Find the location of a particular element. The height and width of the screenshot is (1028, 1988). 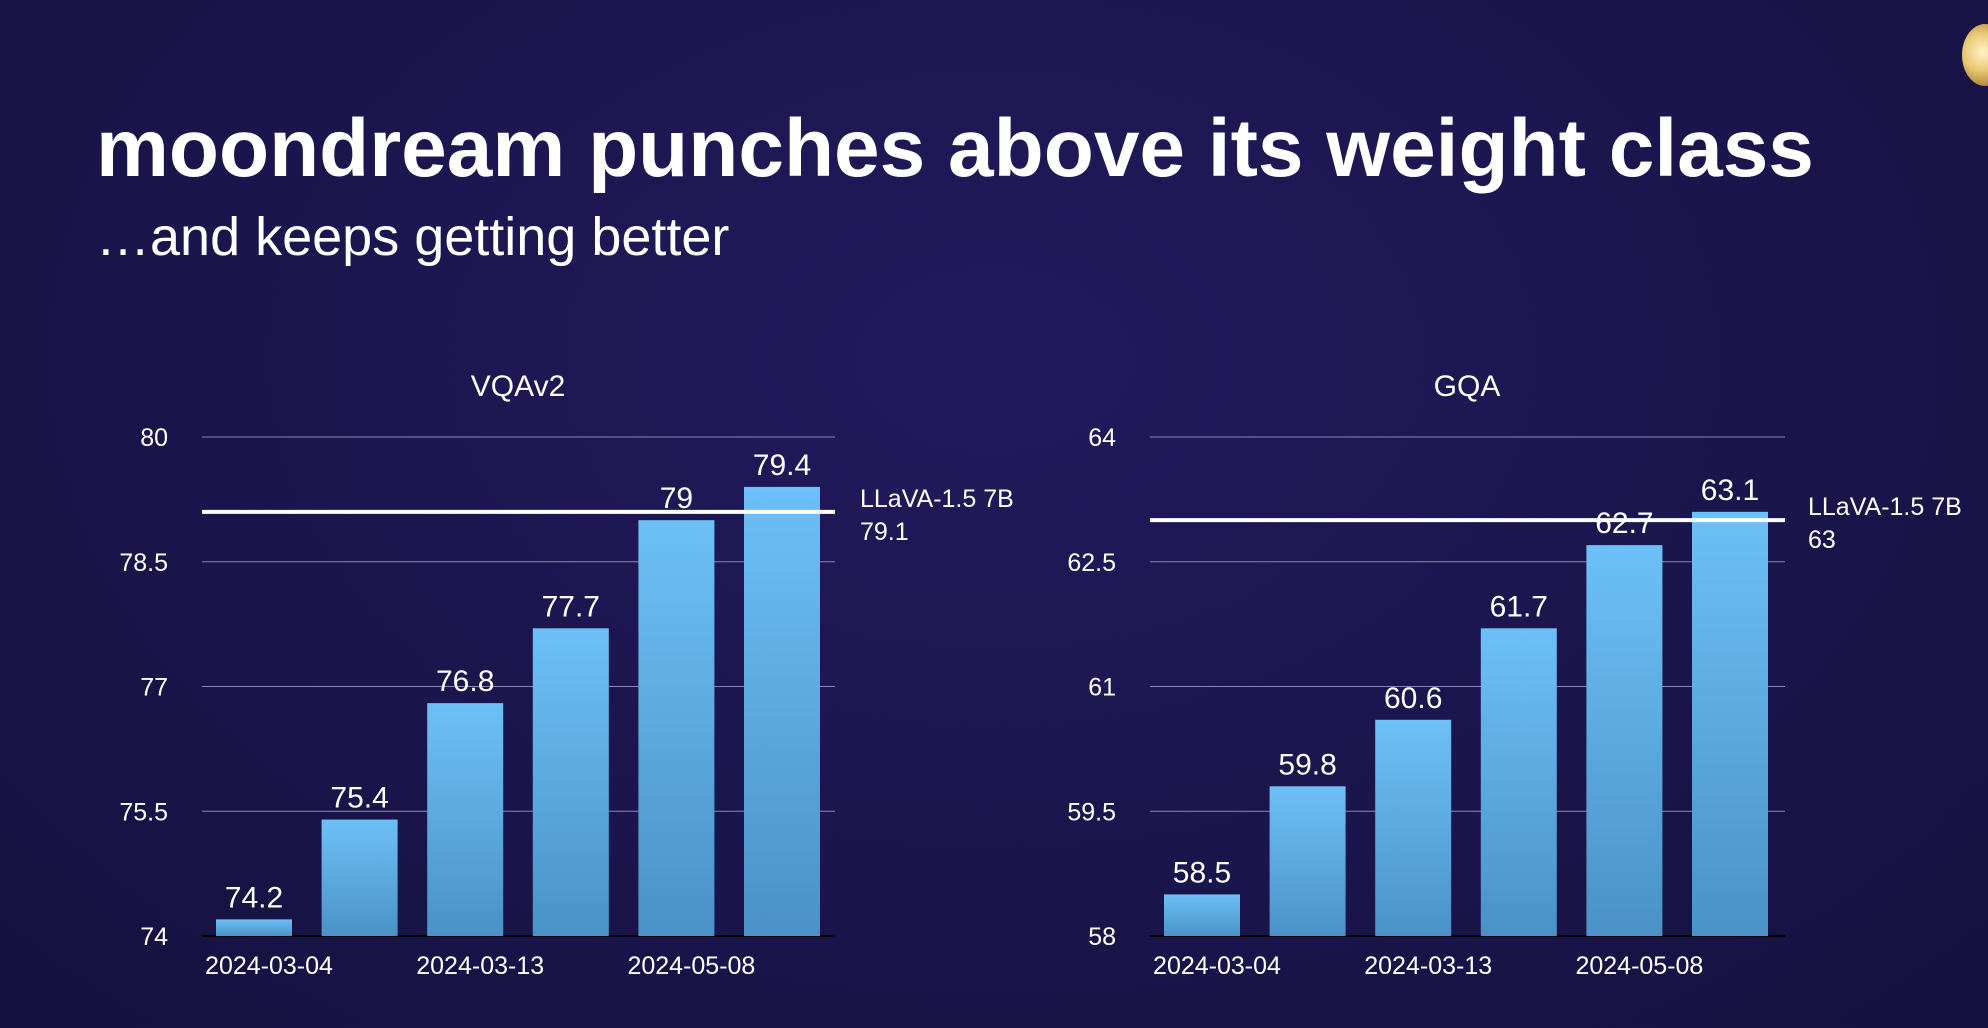

slide-title: moondream punches above its weight class is located at coordinates (955, 148).